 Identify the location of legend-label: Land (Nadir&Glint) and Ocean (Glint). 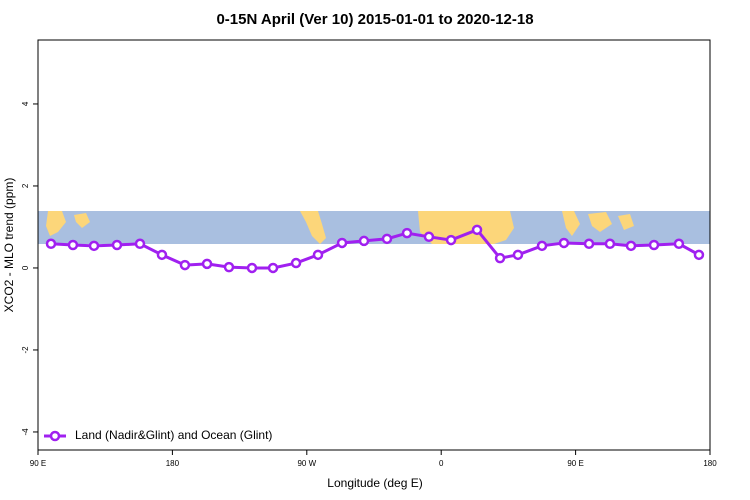
(173, 435).